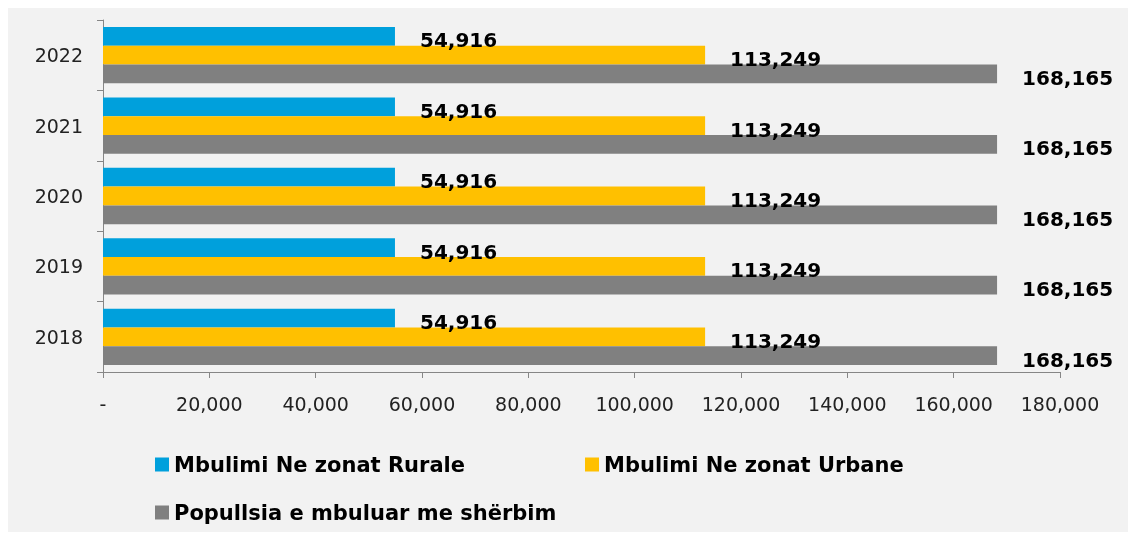  I want to click on x-tick-label: 100,000, so click(634, 403).